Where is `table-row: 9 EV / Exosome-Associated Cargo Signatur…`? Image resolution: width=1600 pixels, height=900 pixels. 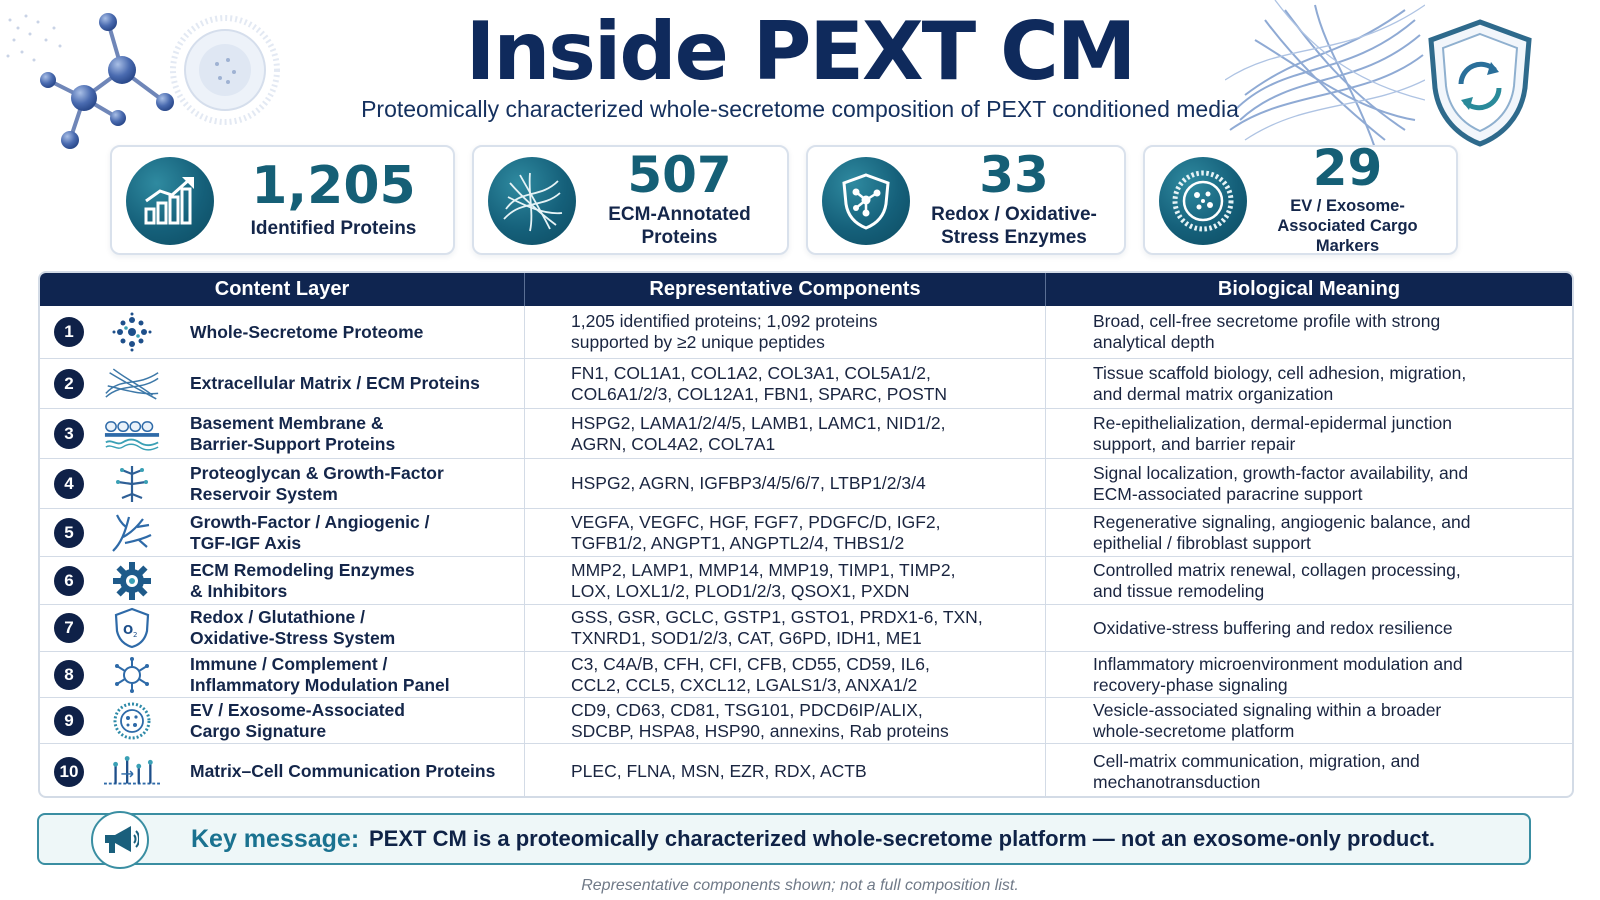
table-row: 9 EV / Exosome-Associated Cargo Signatur… is located at coordinates (806, 720).